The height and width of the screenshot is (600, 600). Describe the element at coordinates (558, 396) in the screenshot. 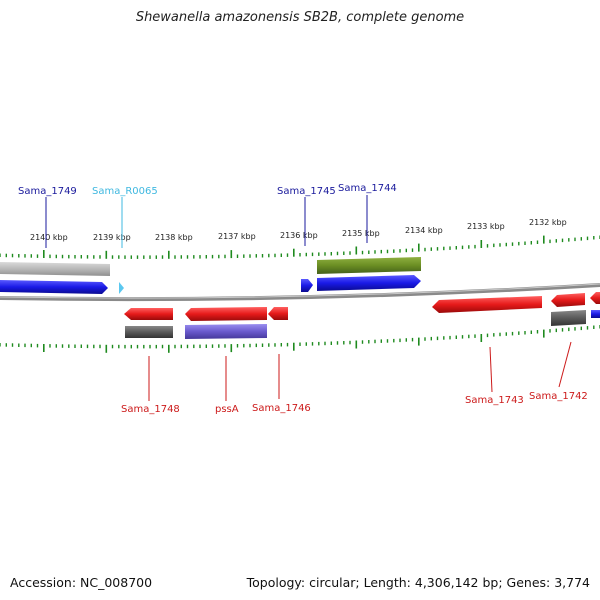

I see `gene-label-sama-1742: Sama_1742` at that location.